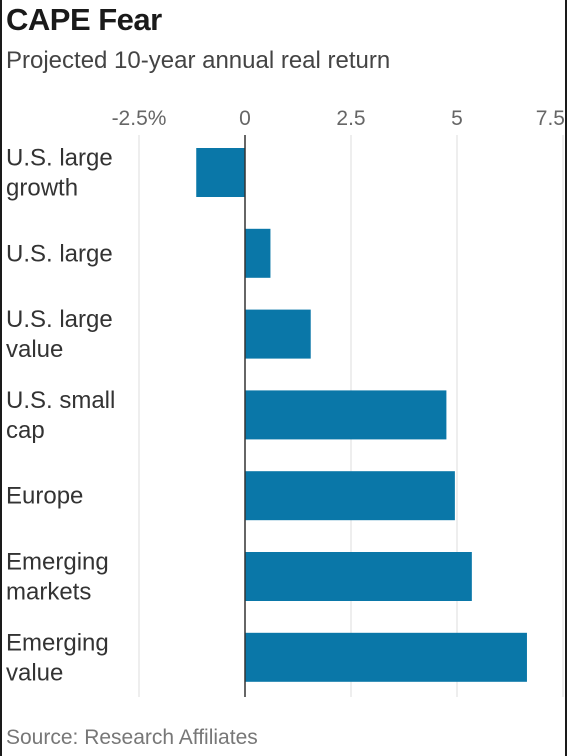  Describe the element at coordinates (132, 737) in the screenshot. I see `source-note: Source: Research Affiliates` at that location.